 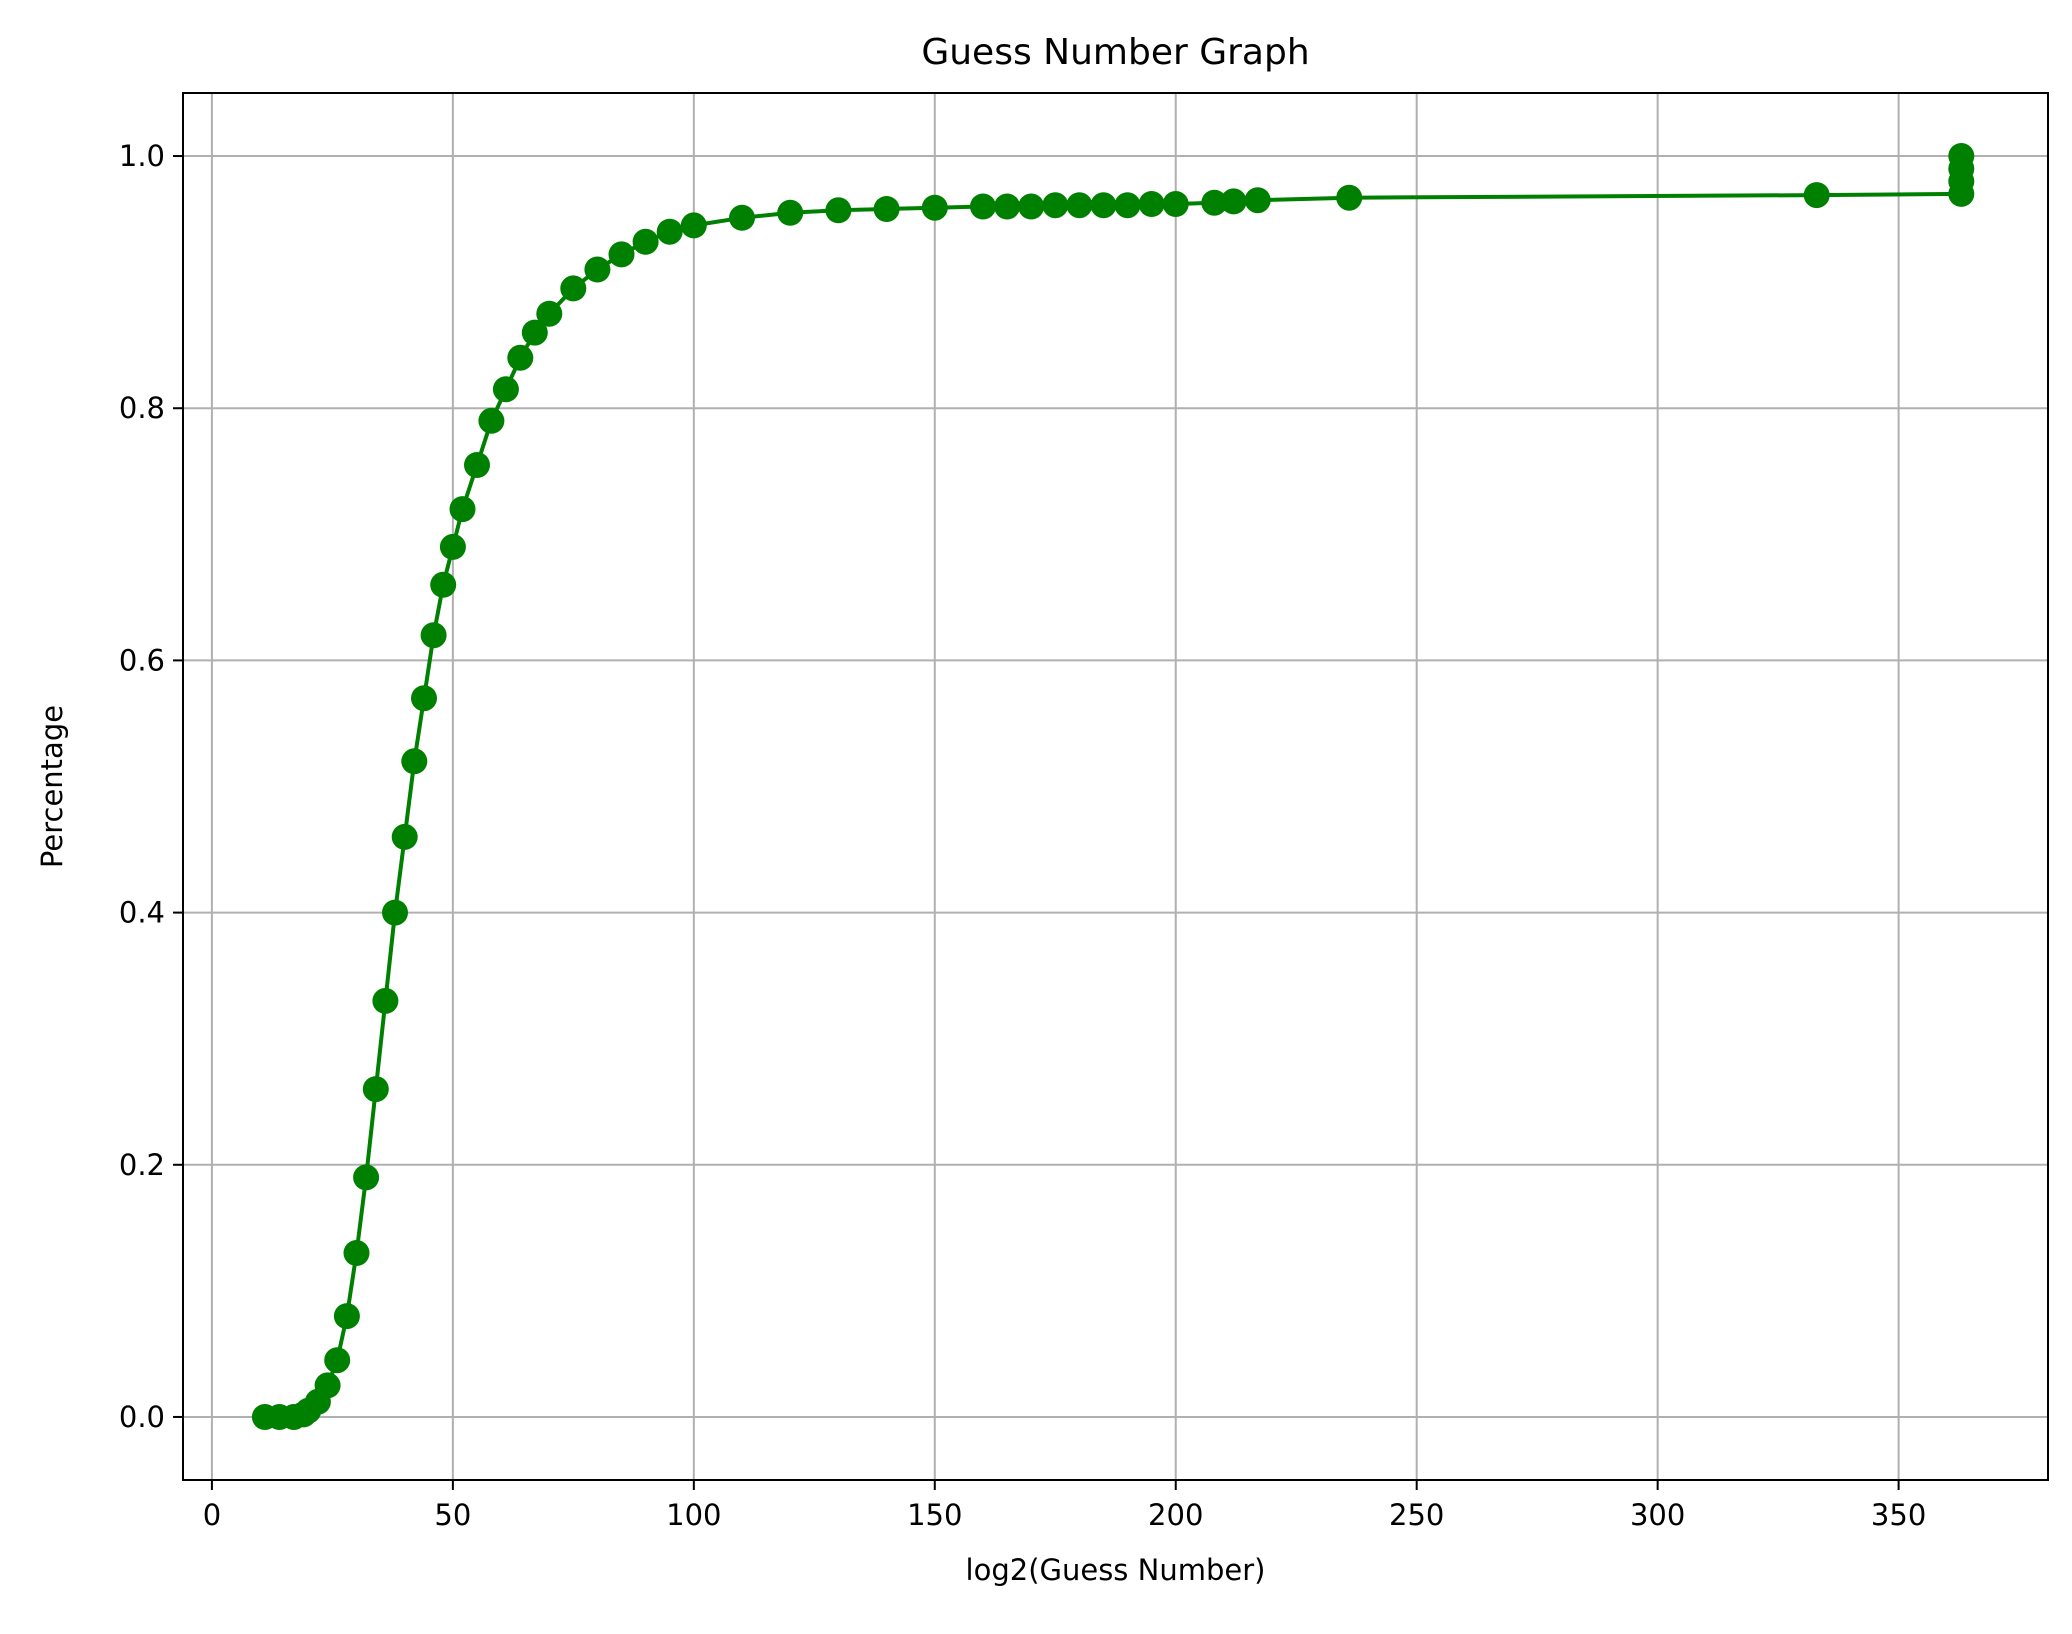 What do you see at coordinates (1898, 1515) in the screenshot?
I see `x-tick-label-7: 350` at bounding box center [1898, 1515].